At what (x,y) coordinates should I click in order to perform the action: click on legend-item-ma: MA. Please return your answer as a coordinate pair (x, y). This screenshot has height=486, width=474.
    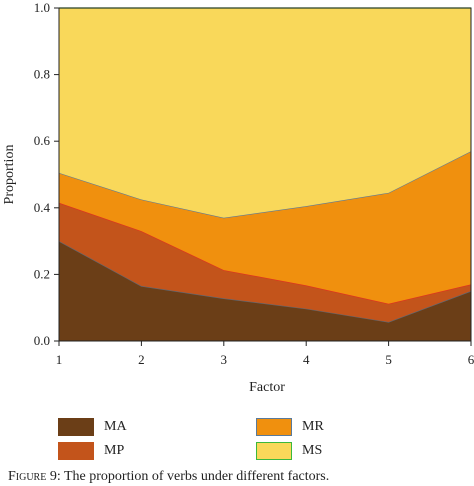
    Looking at the image, I should click on (92, 427).